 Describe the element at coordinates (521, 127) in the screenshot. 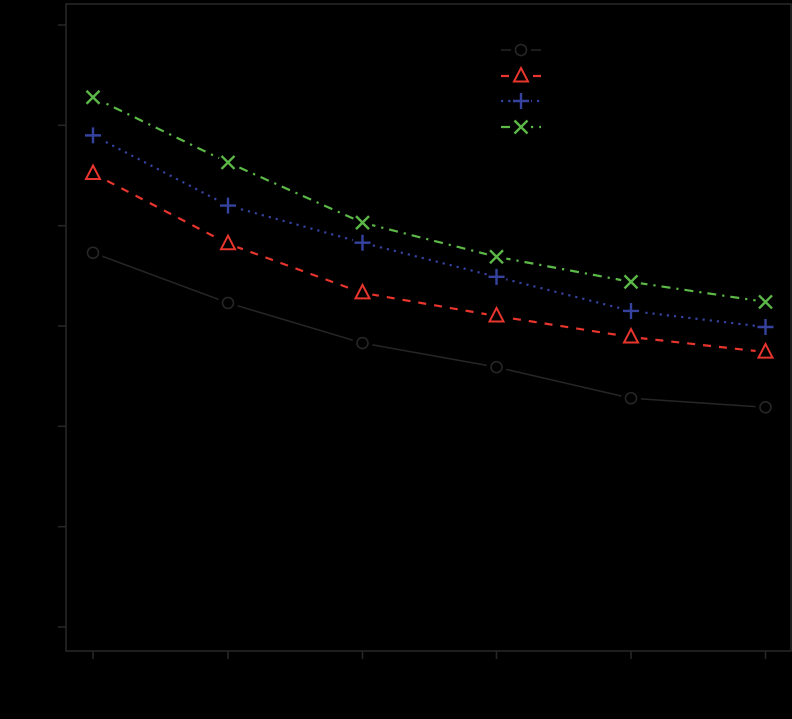

I see `legend-key-marker-series-4-green-x` at that location.